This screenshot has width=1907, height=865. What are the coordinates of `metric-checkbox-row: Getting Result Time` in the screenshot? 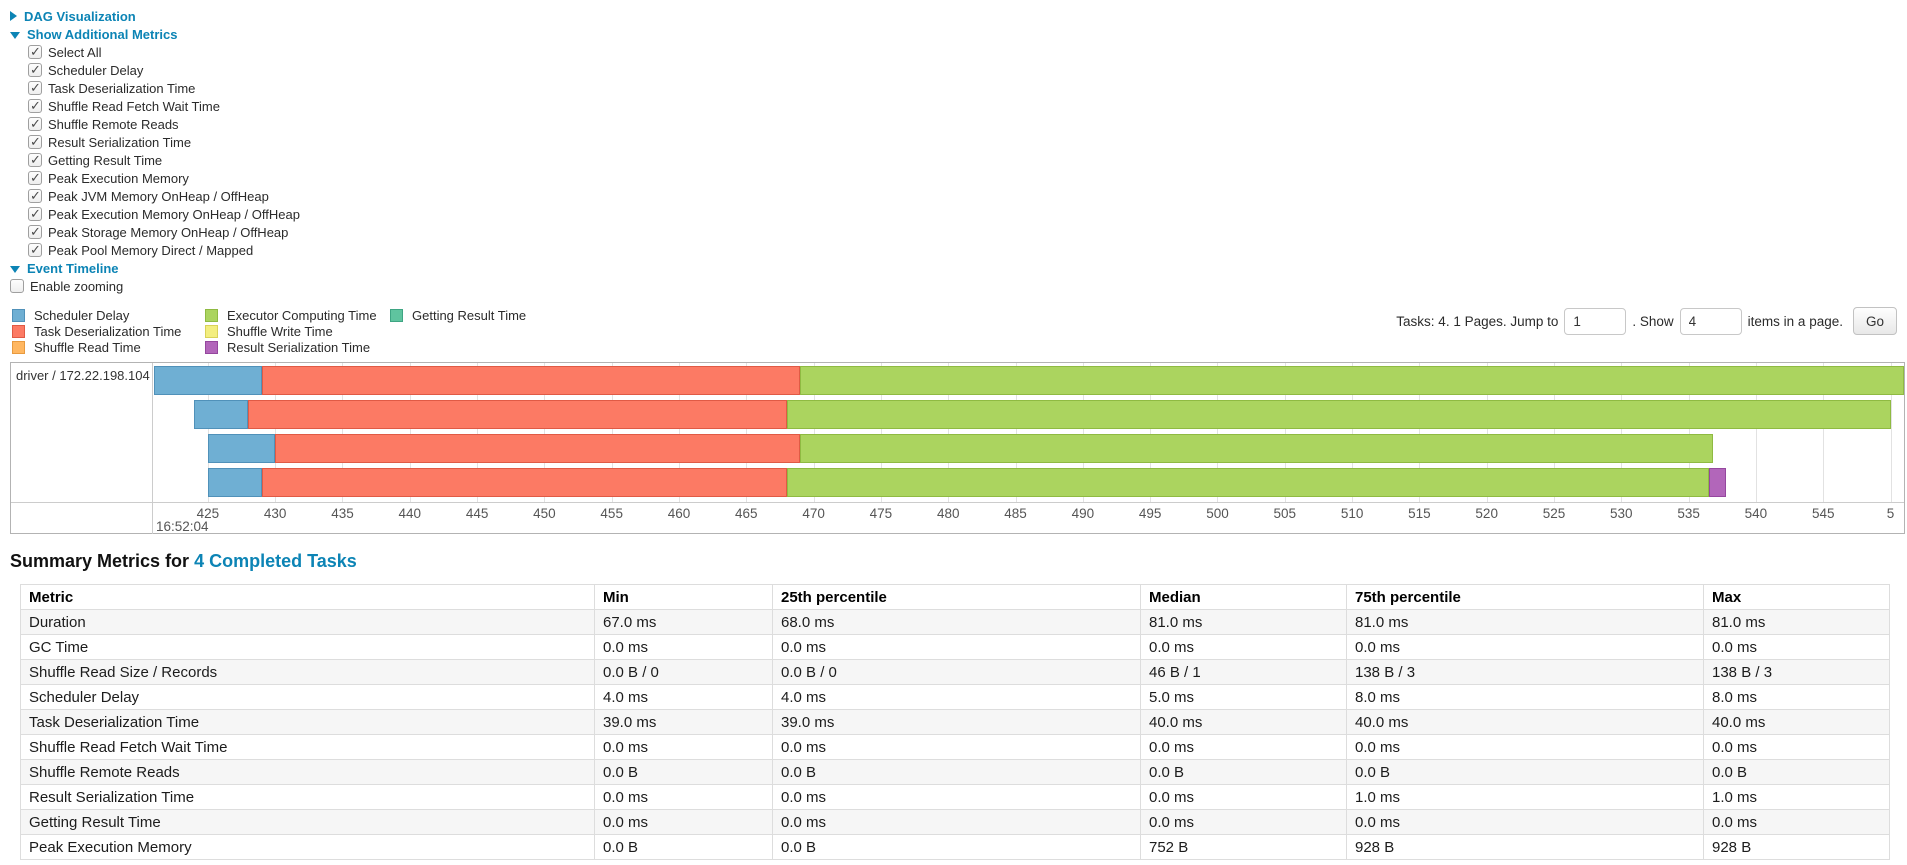 It's located at (967, 160).